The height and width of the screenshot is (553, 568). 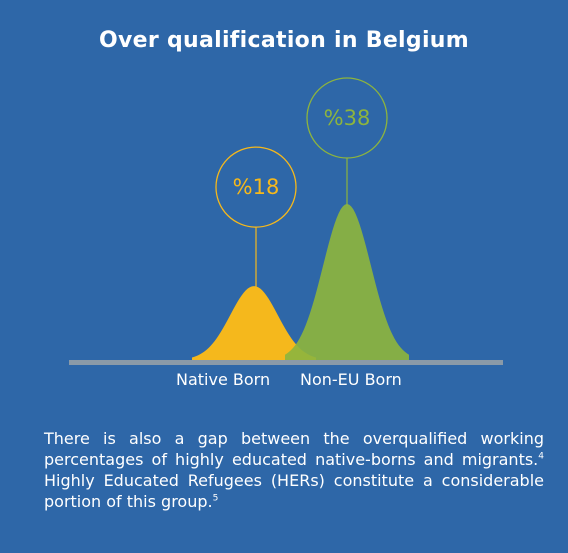 I want to click on category-label-native-born: Native Born, so click(x=223, y=379).